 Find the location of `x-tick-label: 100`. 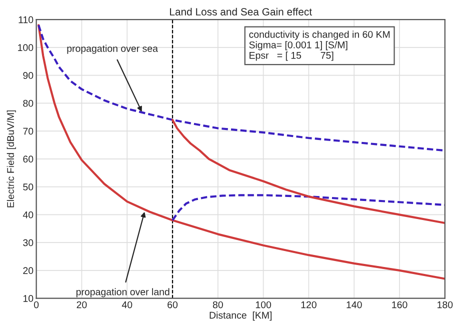

x-tick-label: 100 is located at coordinates (264, 304).